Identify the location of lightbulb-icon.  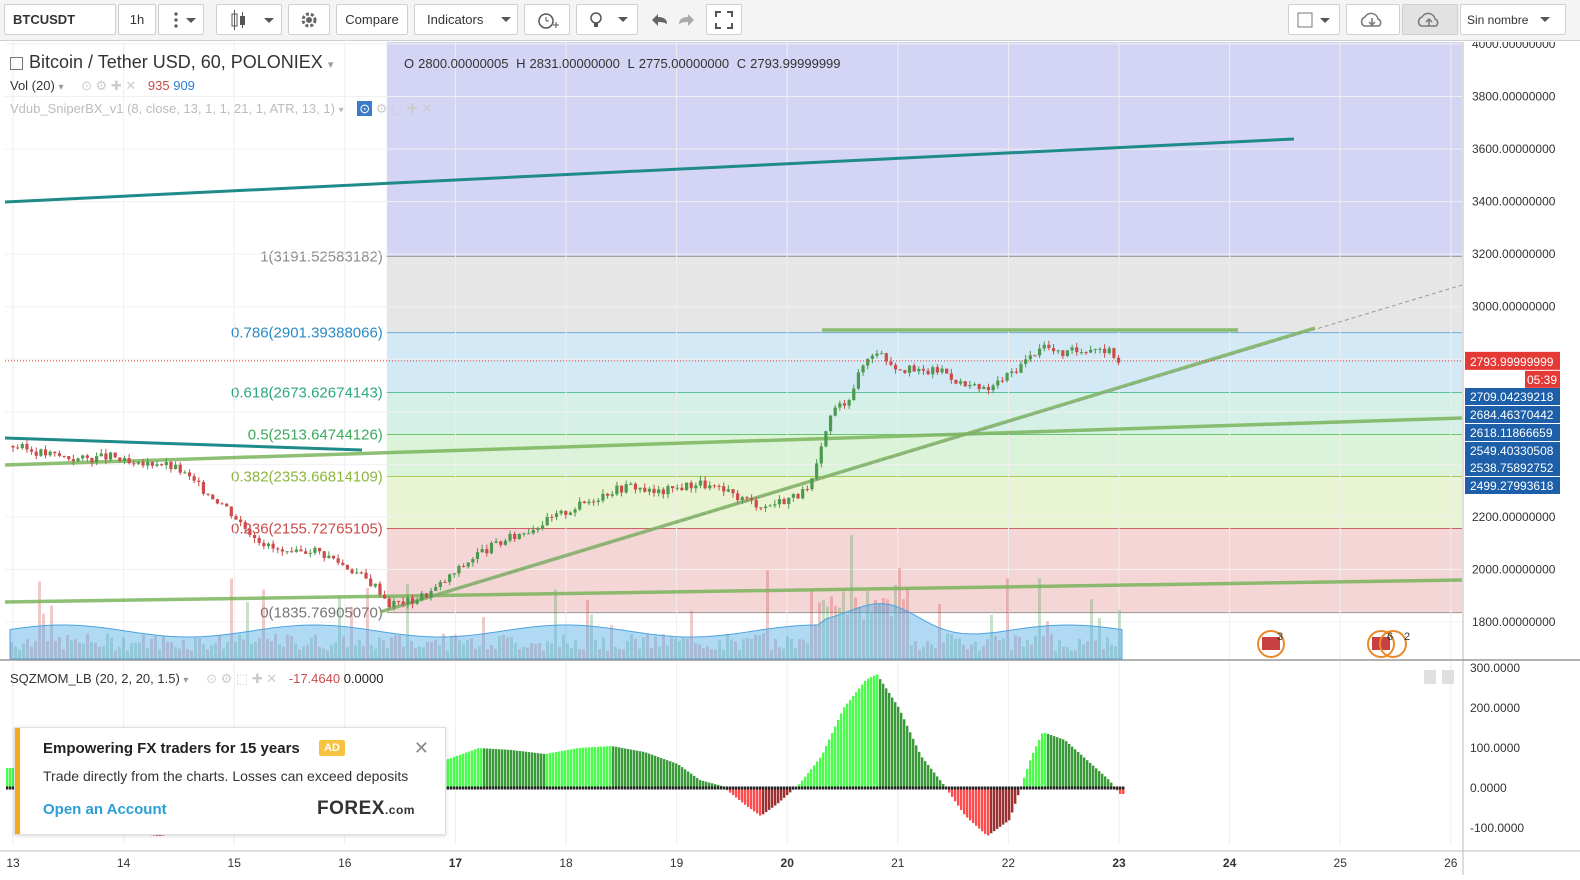
(607, 20).